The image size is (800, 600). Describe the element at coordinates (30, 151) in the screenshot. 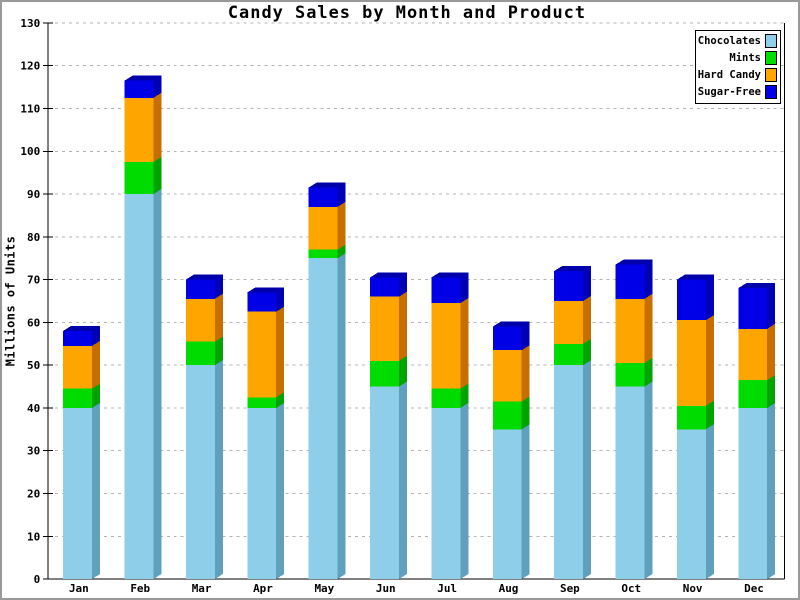

I see `y-tick-label: 100` at that location.